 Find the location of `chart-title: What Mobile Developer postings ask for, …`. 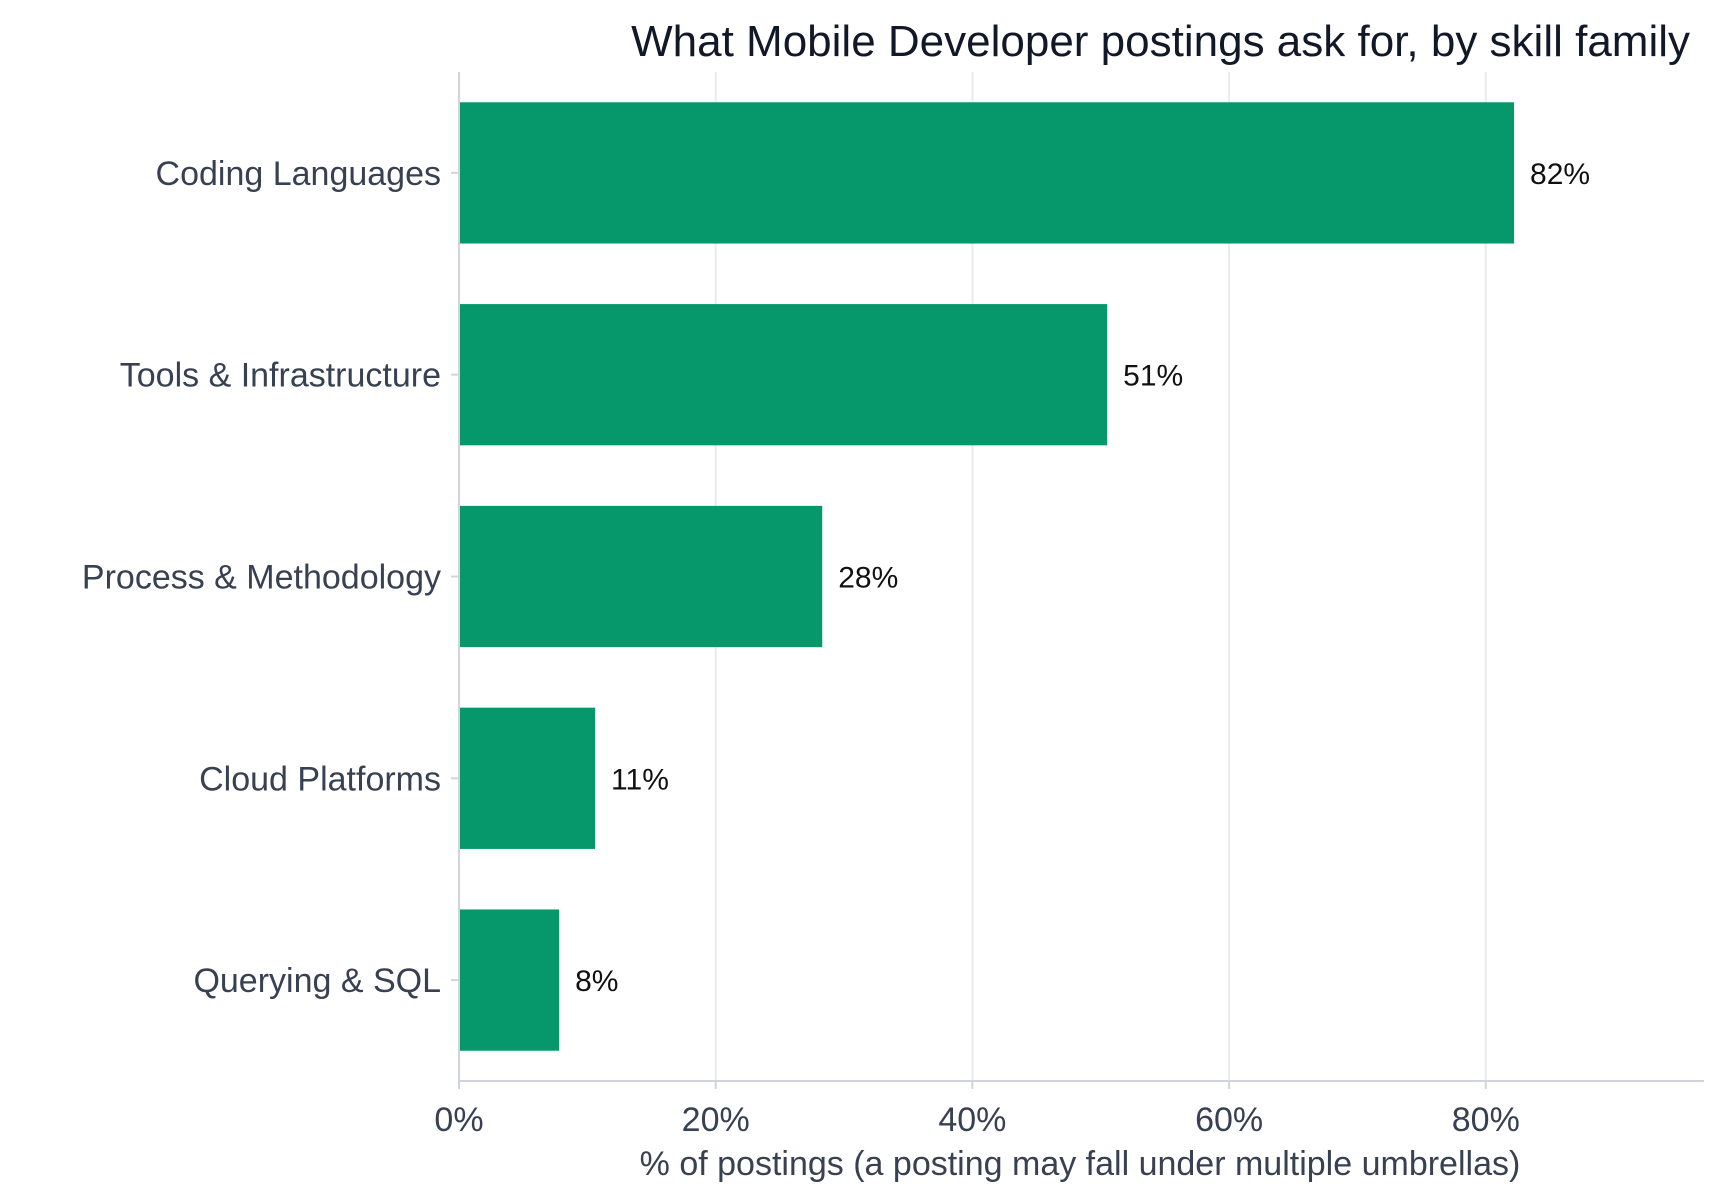

chart-title: What Mobile Developer postings ask for, … is located at coordinates (1160, 41).